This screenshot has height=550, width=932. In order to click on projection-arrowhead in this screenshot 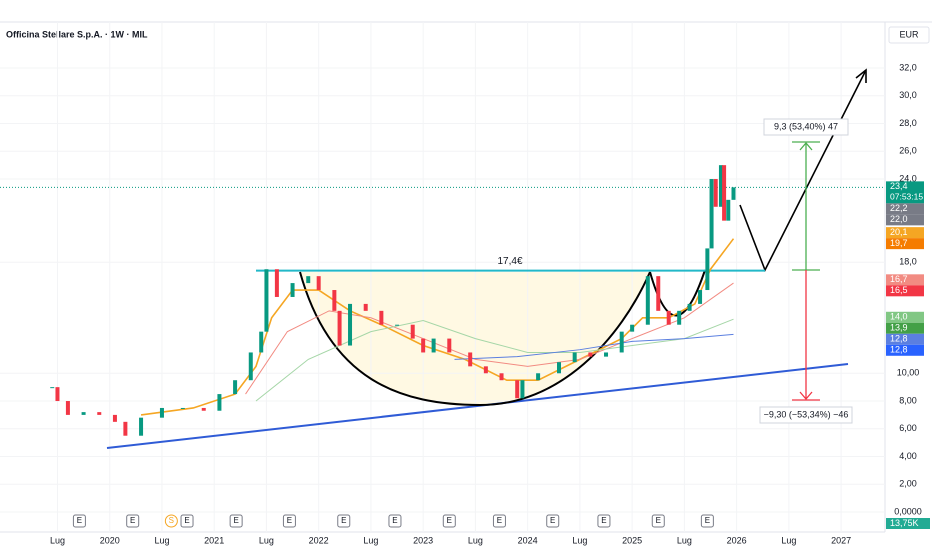, I will do `click(861, 75)`.